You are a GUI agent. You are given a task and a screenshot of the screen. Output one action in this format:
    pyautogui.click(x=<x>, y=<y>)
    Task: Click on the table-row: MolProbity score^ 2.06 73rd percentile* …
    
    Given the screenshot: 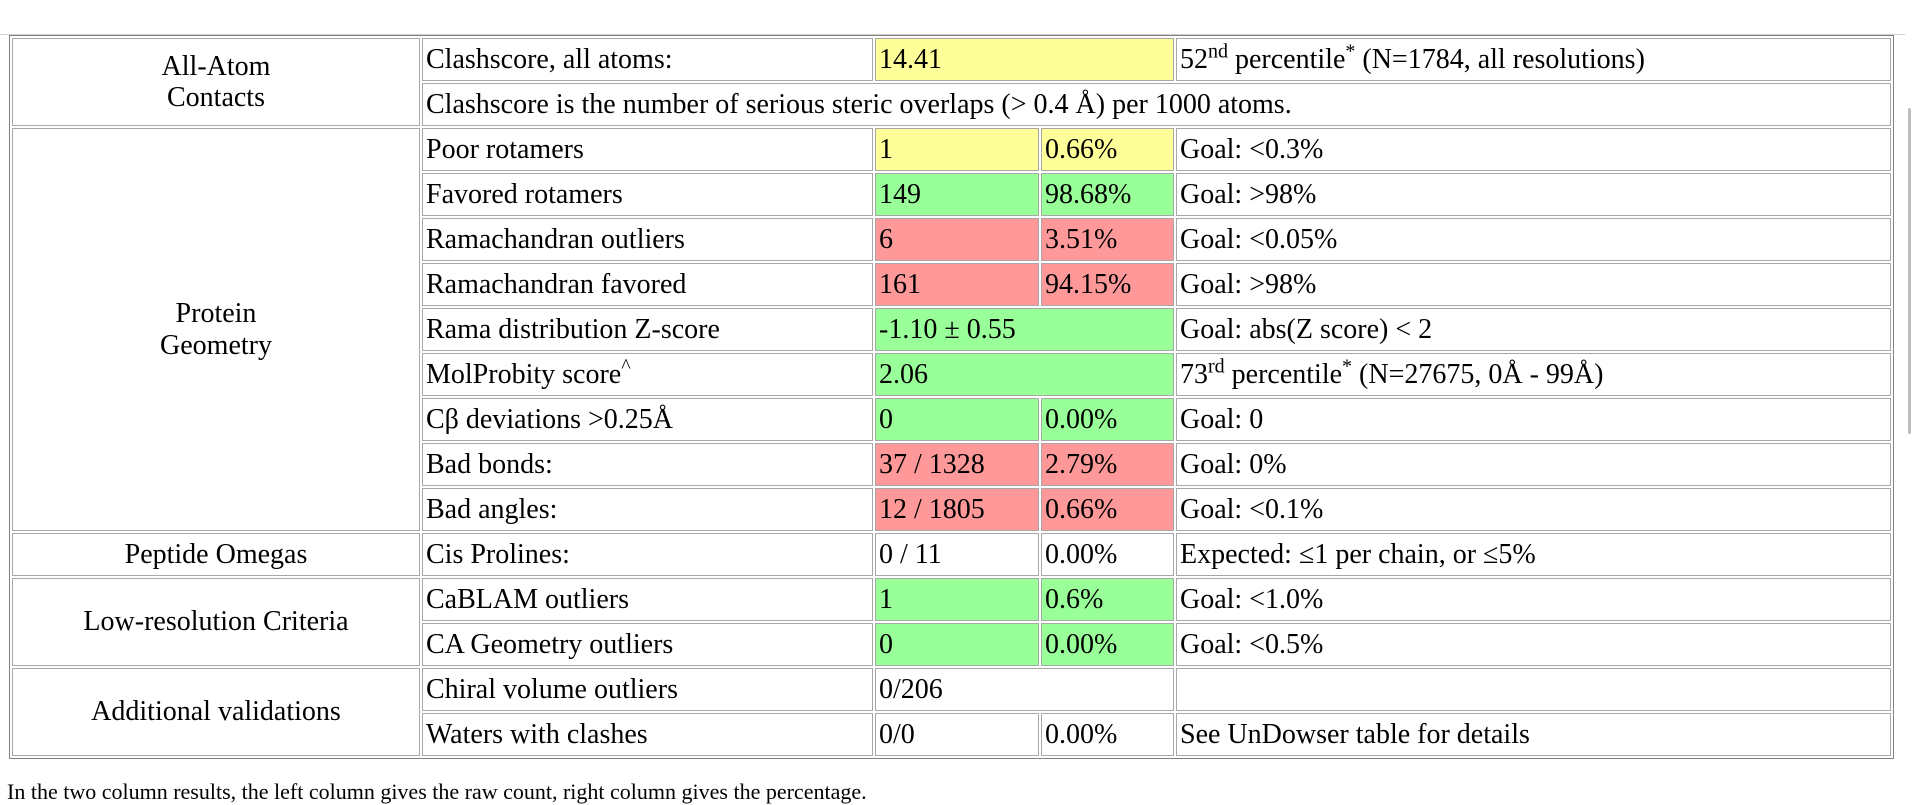 What is the action you would take?
    pyautogui.click(x=951, y=374)
    